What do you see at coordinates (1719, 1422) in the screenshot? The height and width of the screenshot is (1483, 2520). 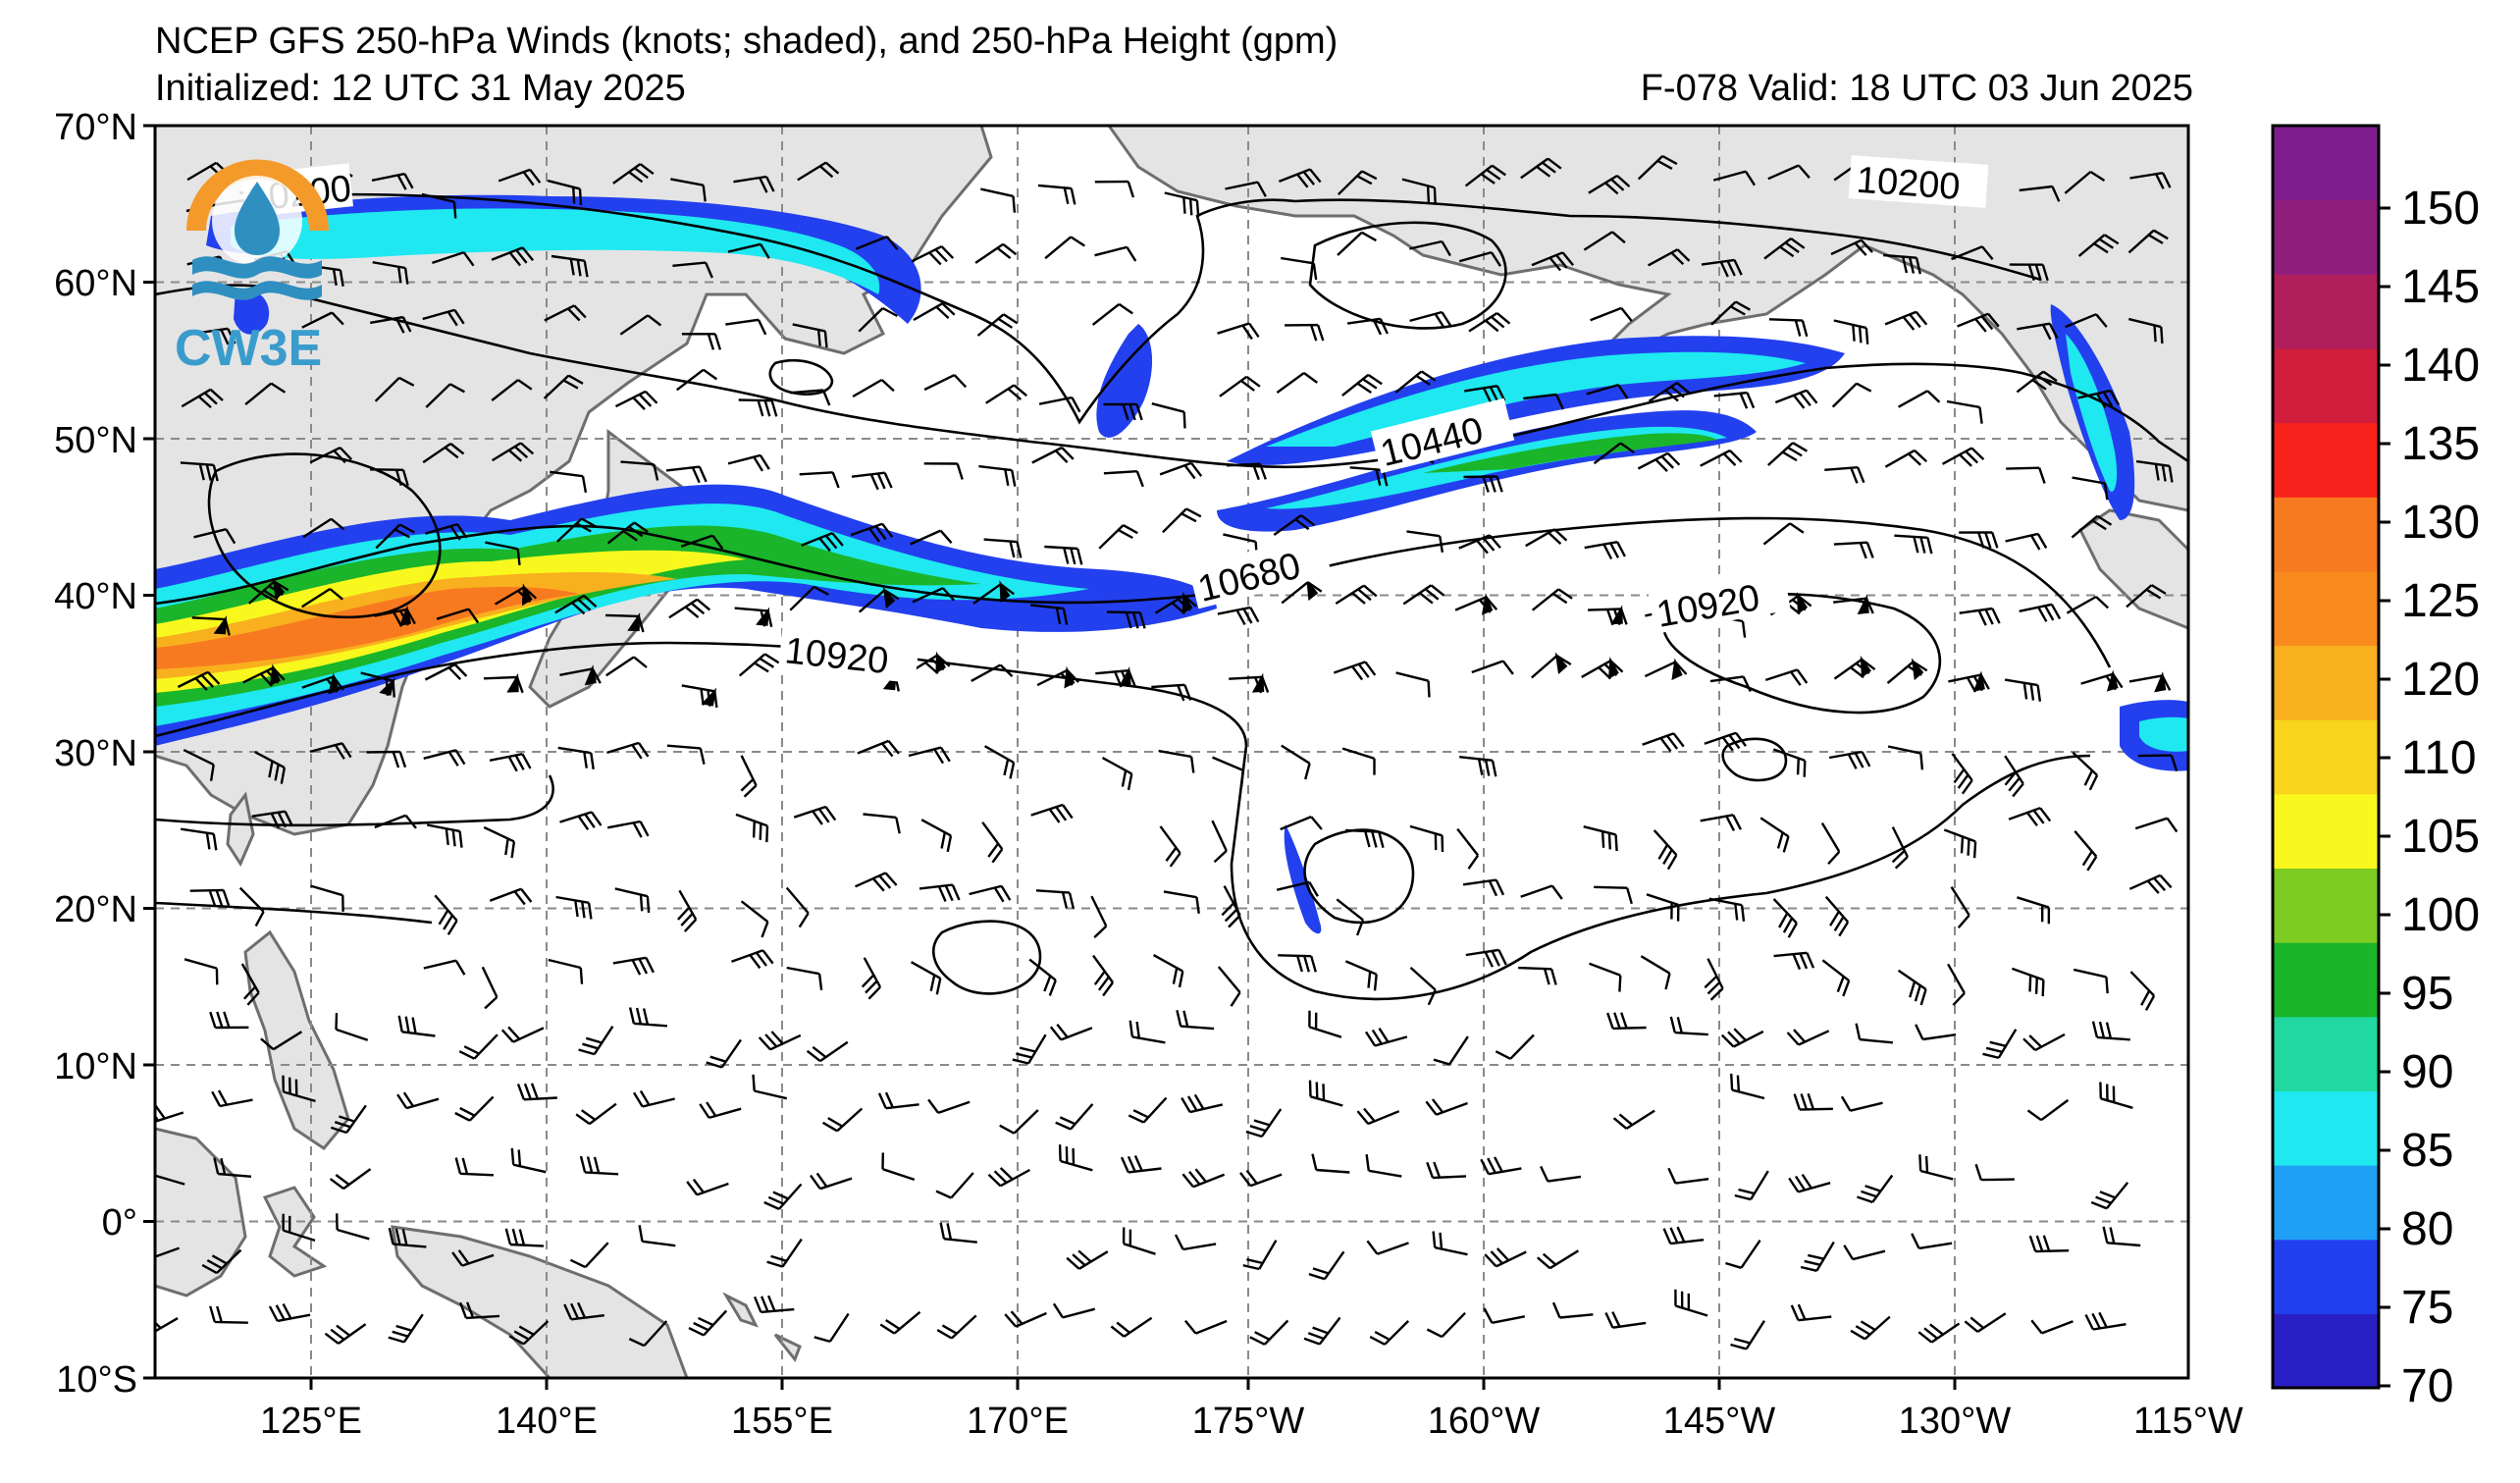 I see `lon-label-145w: 145°W` at bounding box center [1719, 1422].